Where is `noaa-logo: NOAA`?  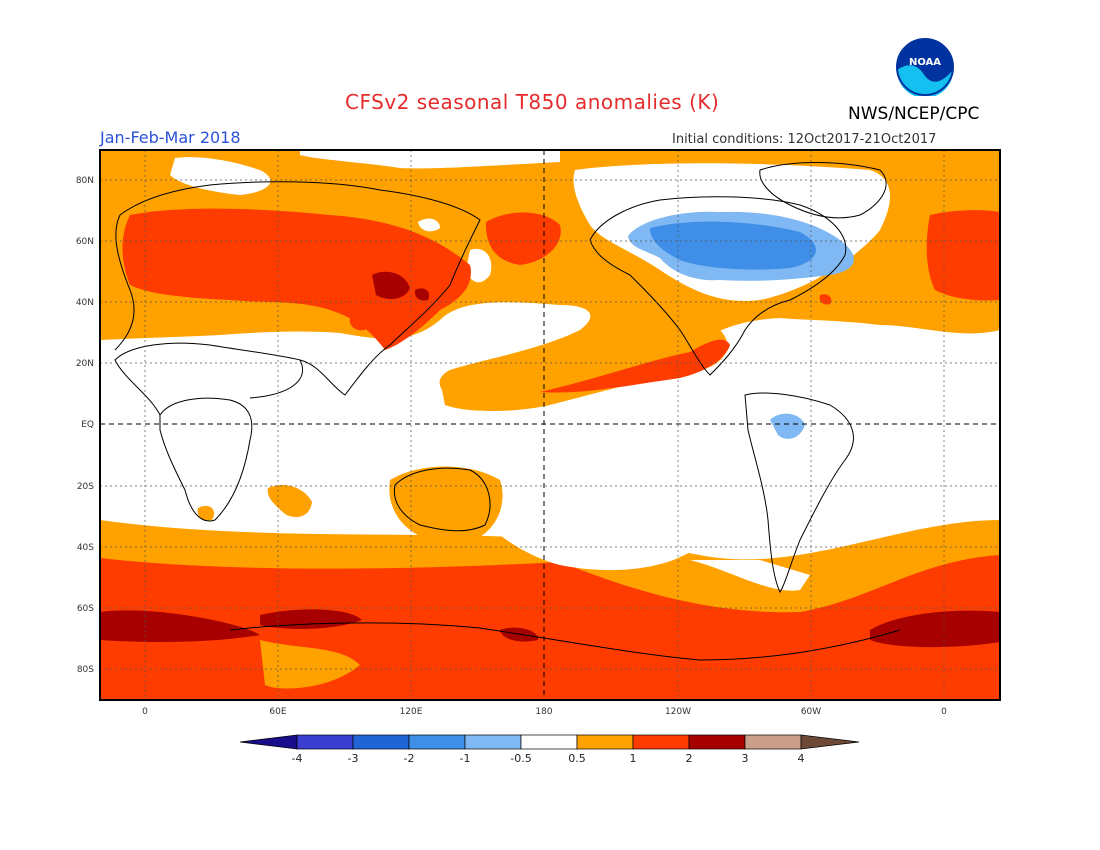
noaa-logo: NOAA is located at coordinates (925, 67).